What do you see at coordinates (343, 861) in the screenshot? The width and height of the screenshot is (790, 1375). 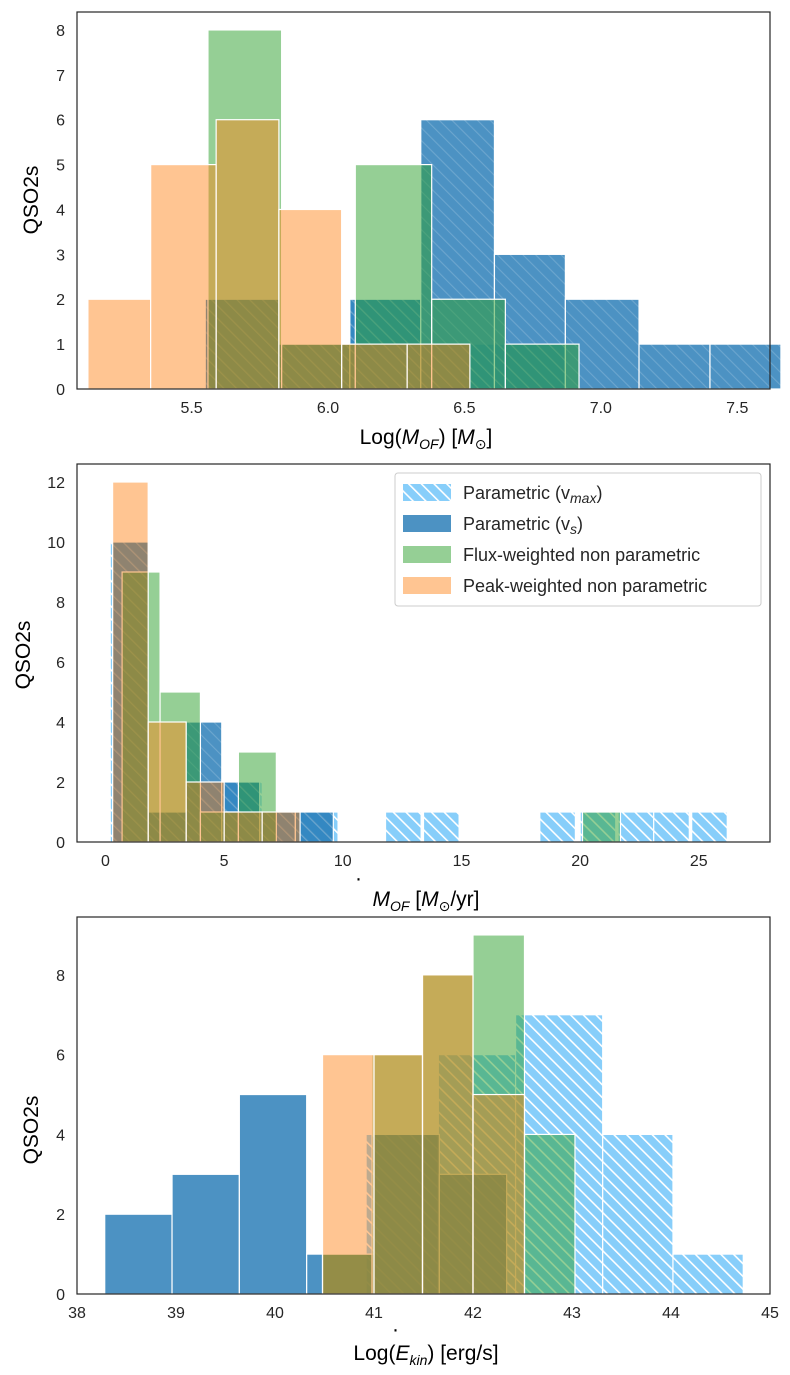 I see `x-tick-label: 10` at bounding box center [343, 861].